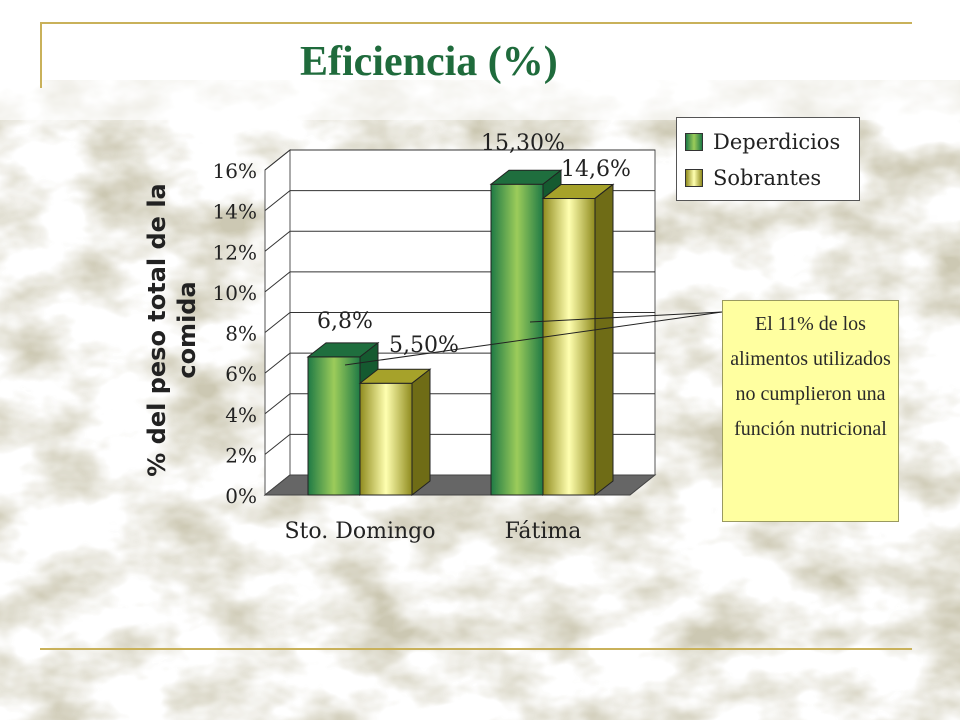 Image resolution: width=960 pixels, height=720 pixels. Describe the element at coordinates (172, 329) in the screenshot. I see `y-axis-title: % del peso total de lacomida` at that location.